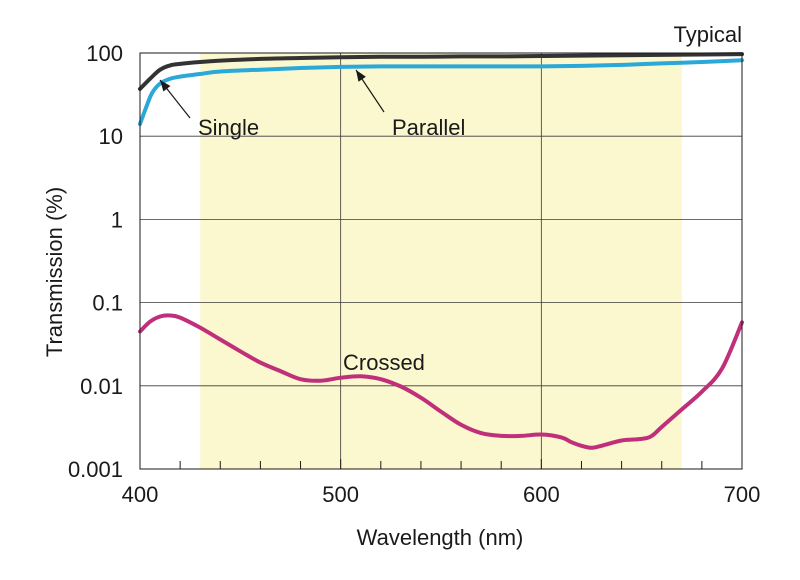 This screenshot has height=580, width=800. I want to click on y-tick-label: 100, so click(104, 53).